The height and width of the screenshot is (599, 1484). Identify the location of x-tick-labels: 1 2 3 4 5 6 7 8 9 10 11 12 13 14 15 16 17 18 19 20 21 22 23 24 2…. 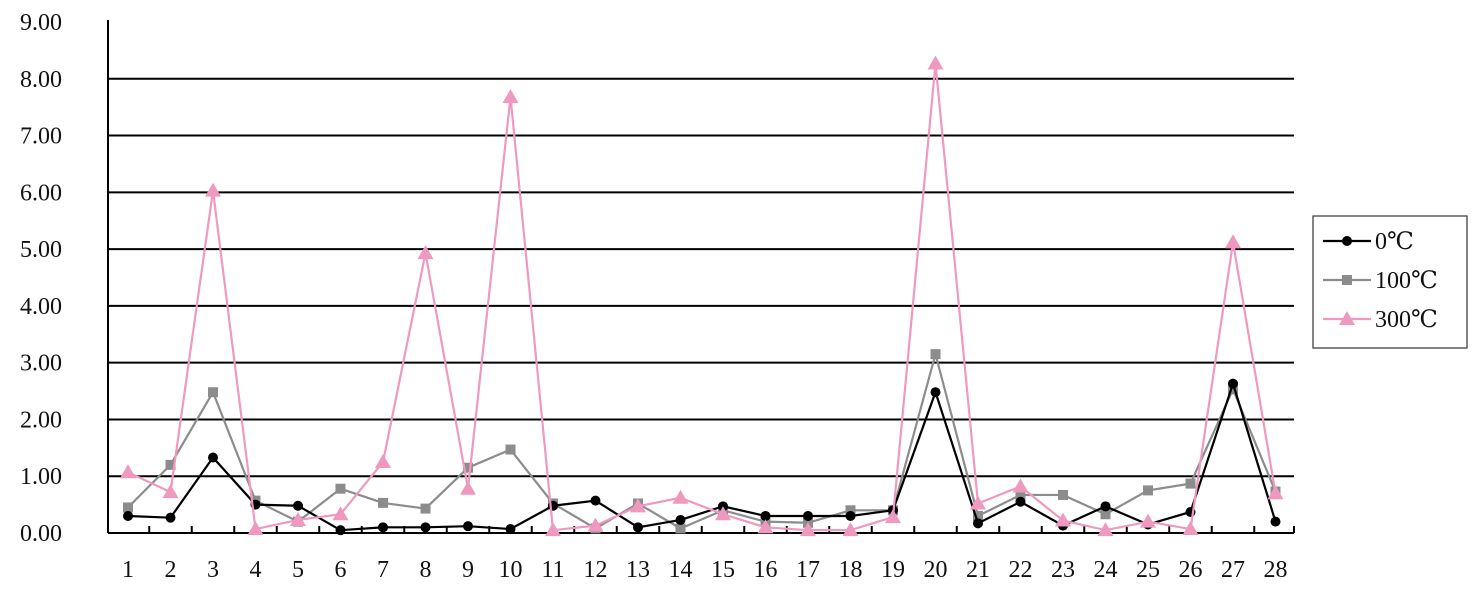
(705, 570).